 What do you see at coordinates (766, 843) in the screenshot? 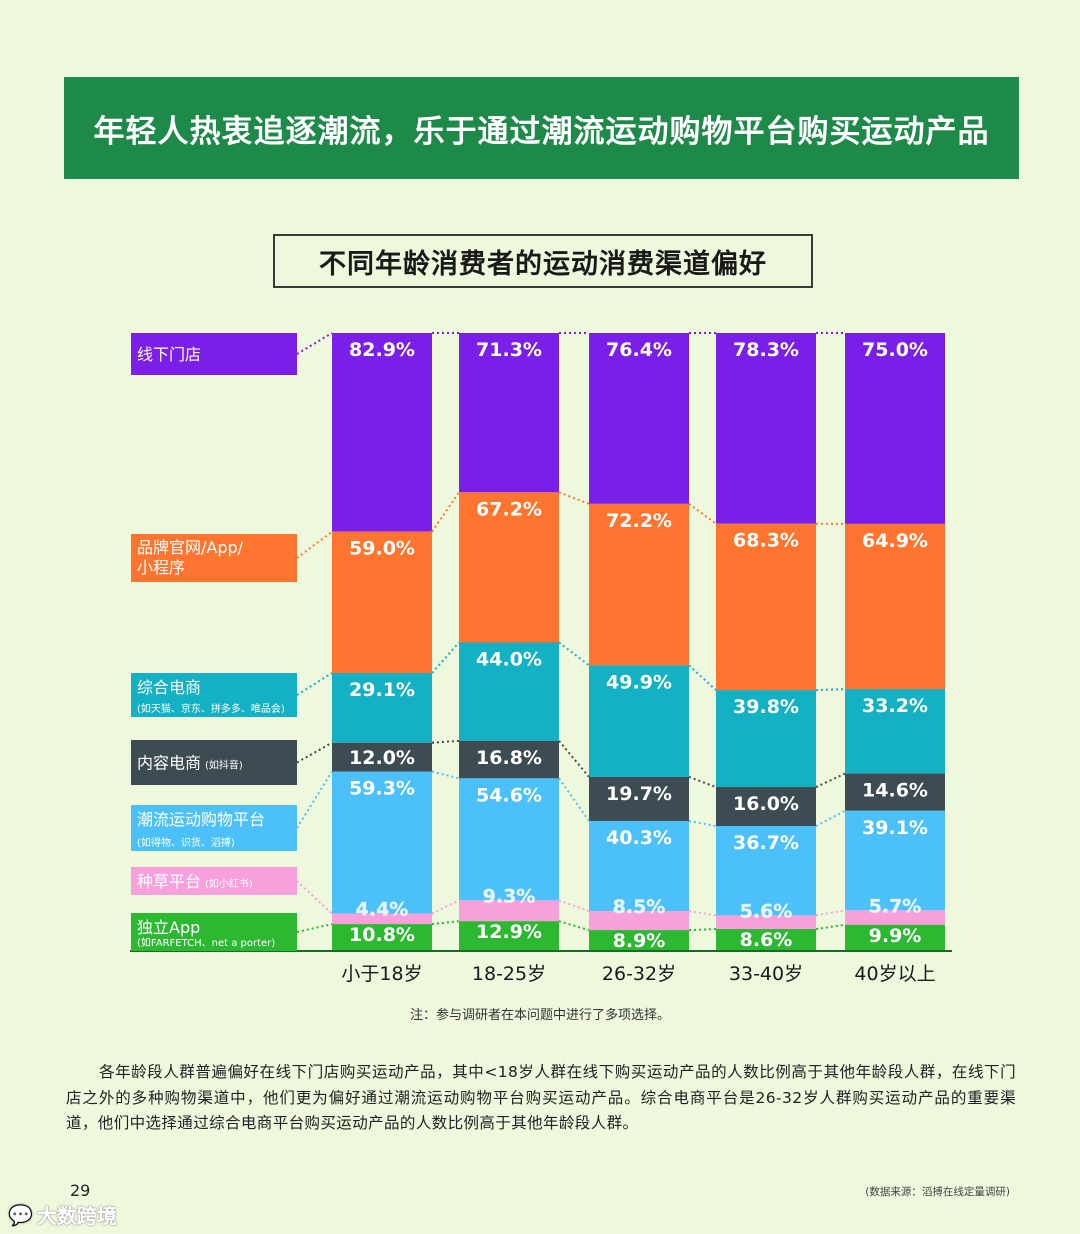
I see `data-label: 36.7%` at bounding box center [766, 843].